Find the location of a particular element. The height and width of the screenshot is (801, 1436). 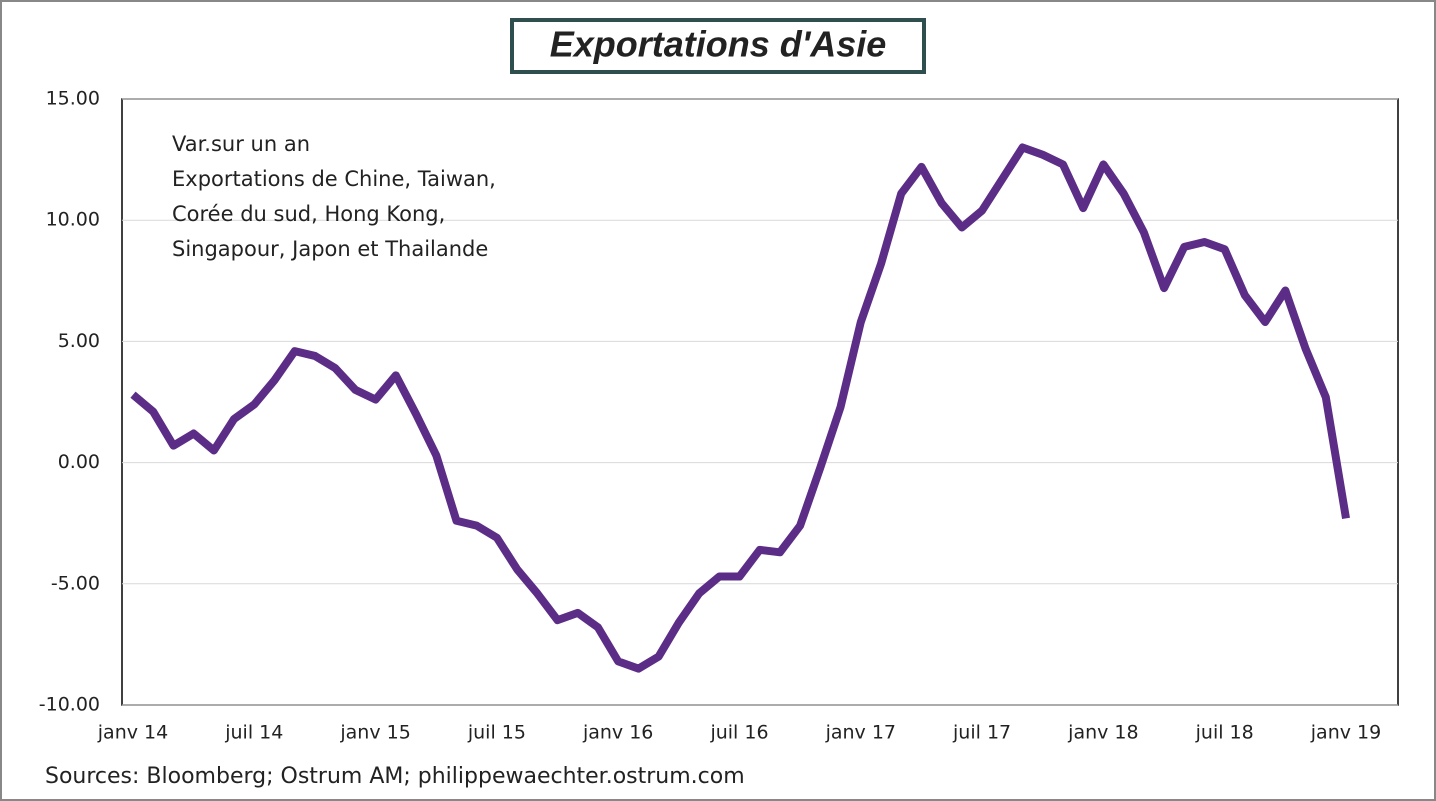

y-tick-label: 0.00 is located at coordinates (79, 462).